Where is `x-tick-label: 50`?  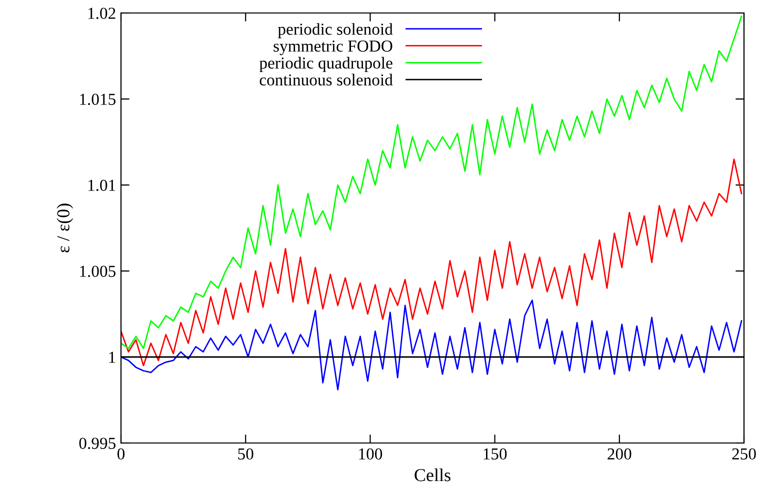
x-tick-label: 50 is located at coordinates (246, 454).